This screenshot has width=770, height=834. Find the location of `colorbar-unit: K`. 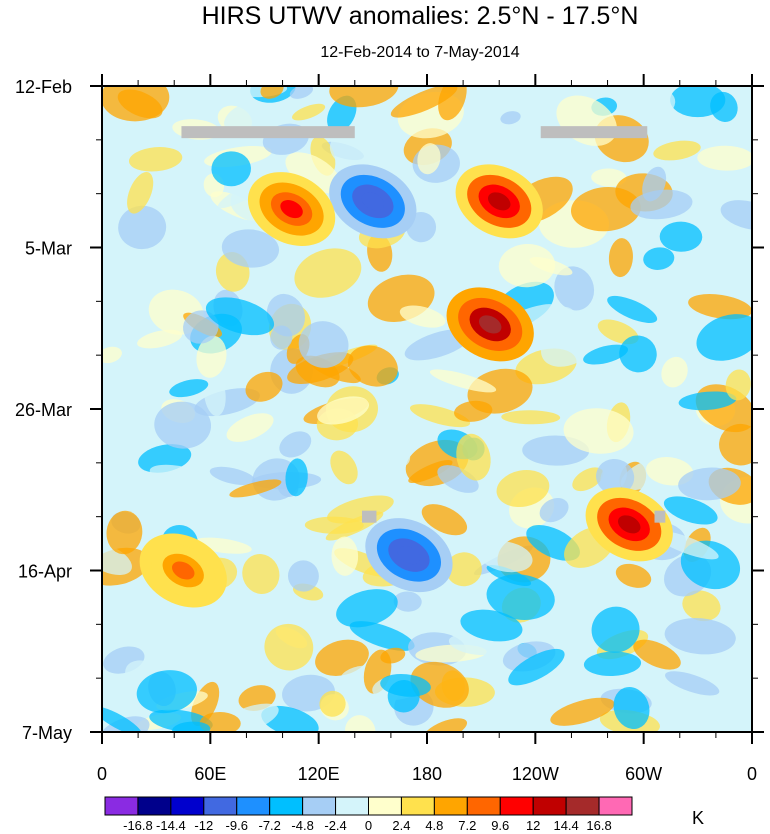

colorbar-unit: K is located at coordinates (698, 818).